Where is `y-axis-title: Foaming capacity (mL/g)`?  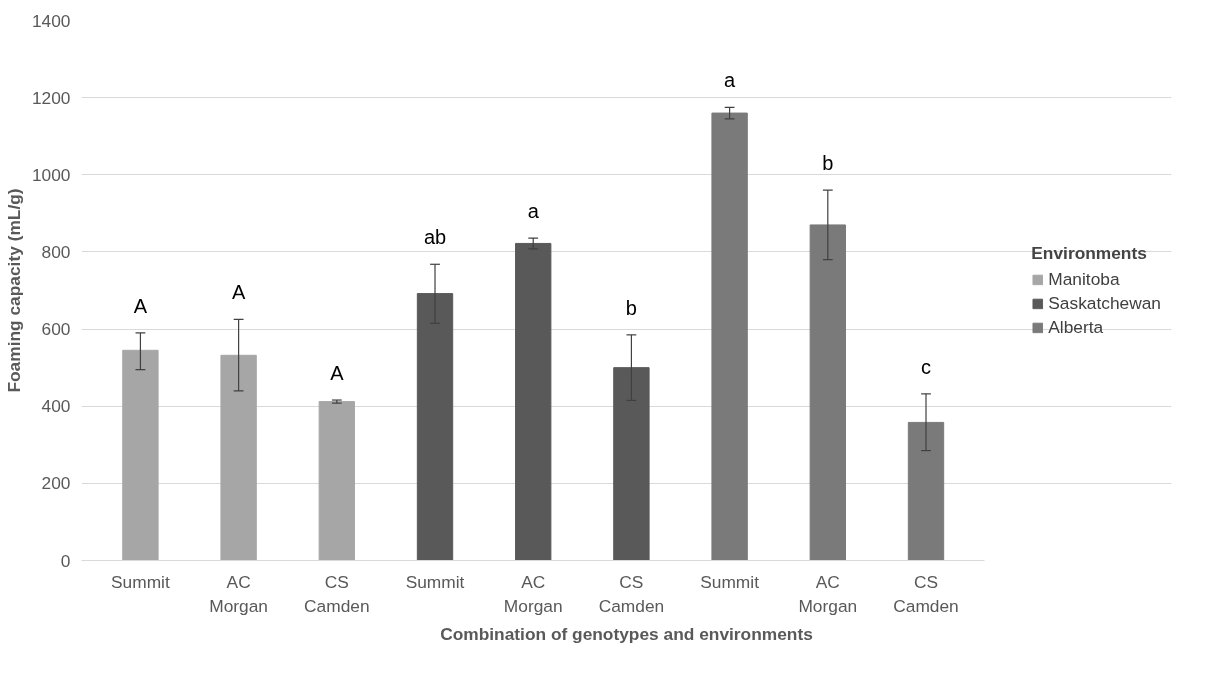 y-axis-title: Foaming capacity (mL/g) is located at coordinates (13, 290).